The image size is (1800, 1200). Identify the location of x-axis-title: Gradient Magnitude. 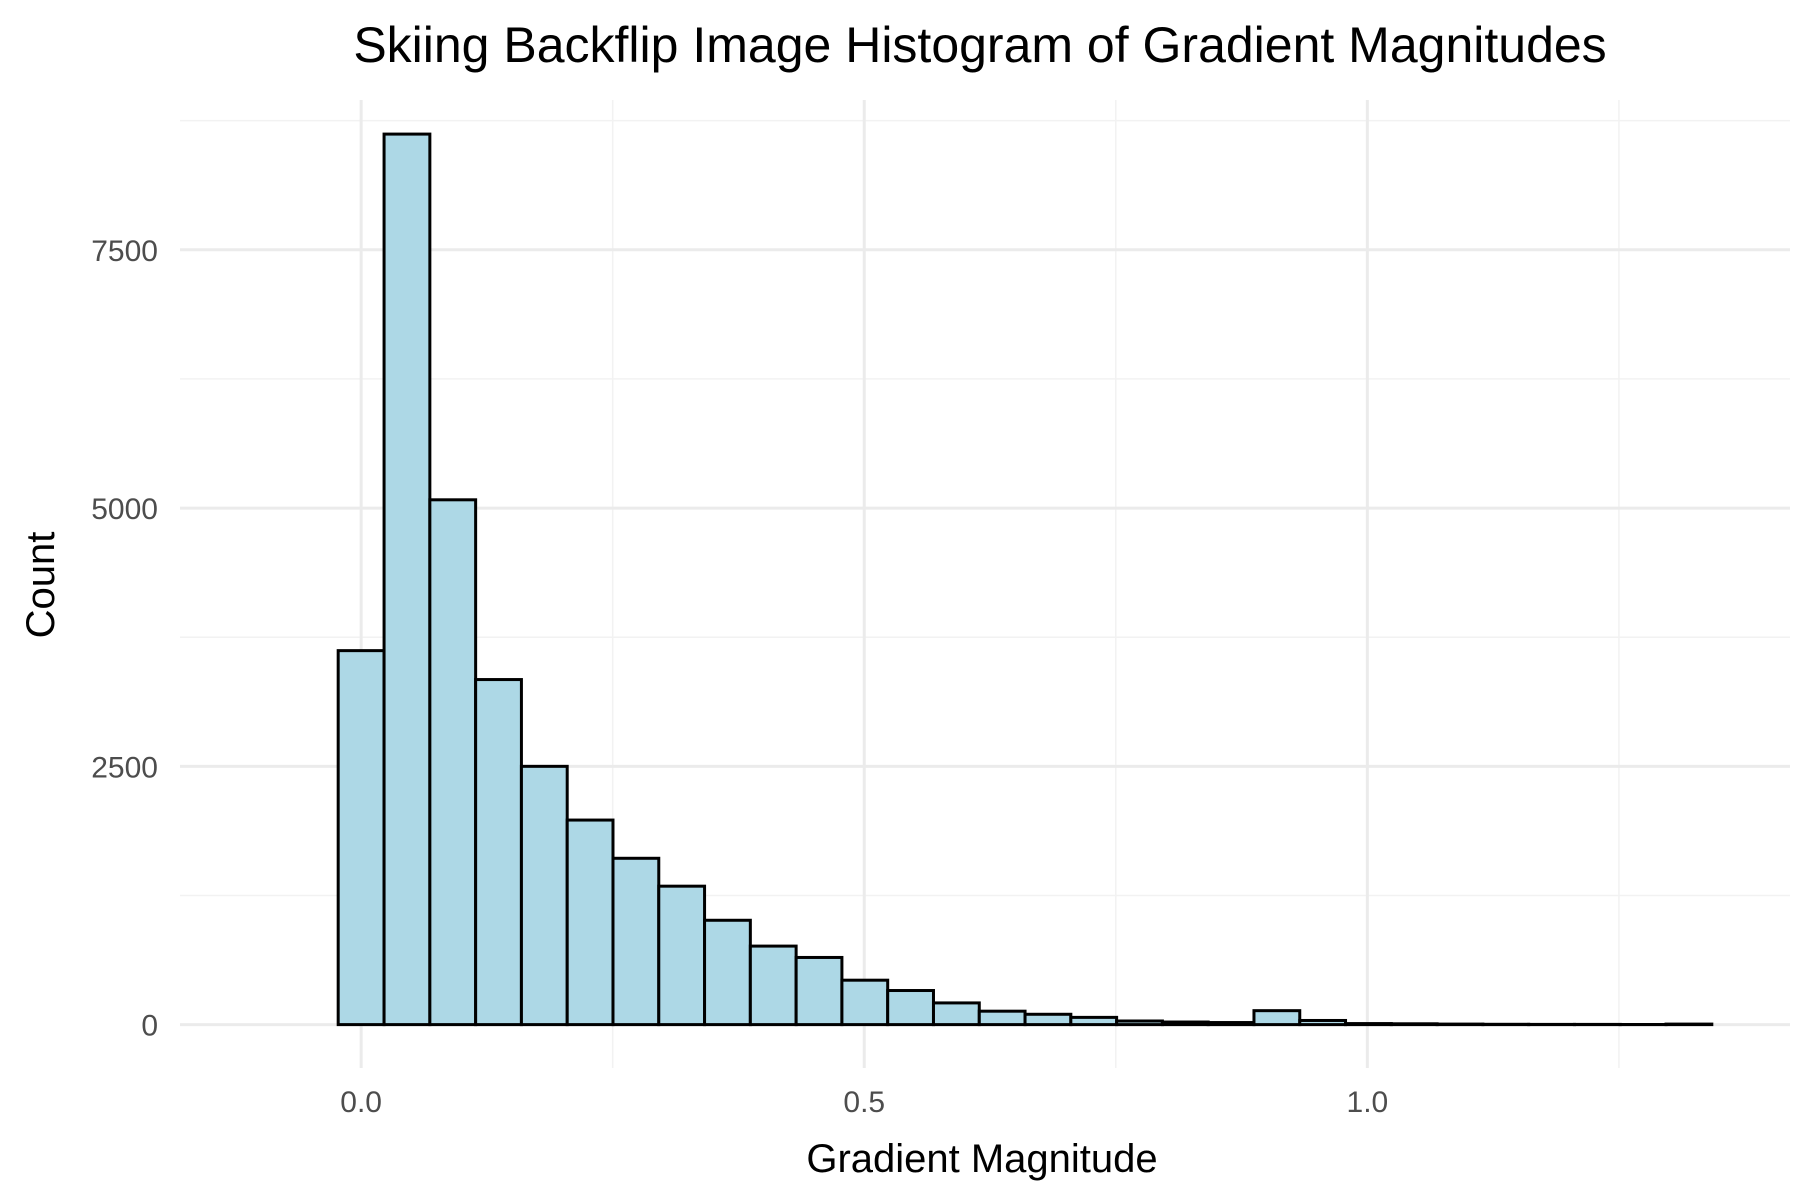
(981, 1159).